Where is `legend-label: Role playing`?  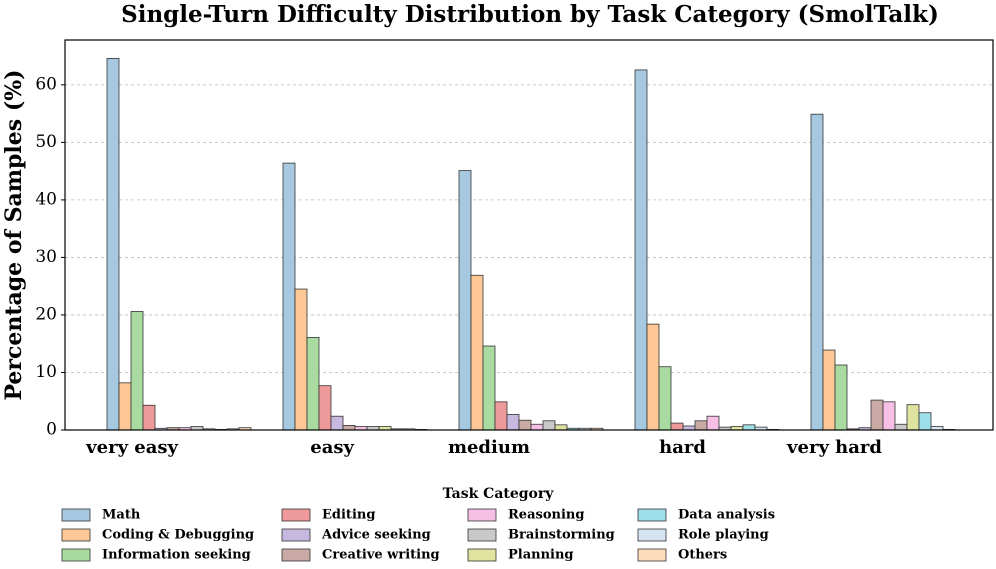
legend-label: Role playing is located at coordinates (723, 535).